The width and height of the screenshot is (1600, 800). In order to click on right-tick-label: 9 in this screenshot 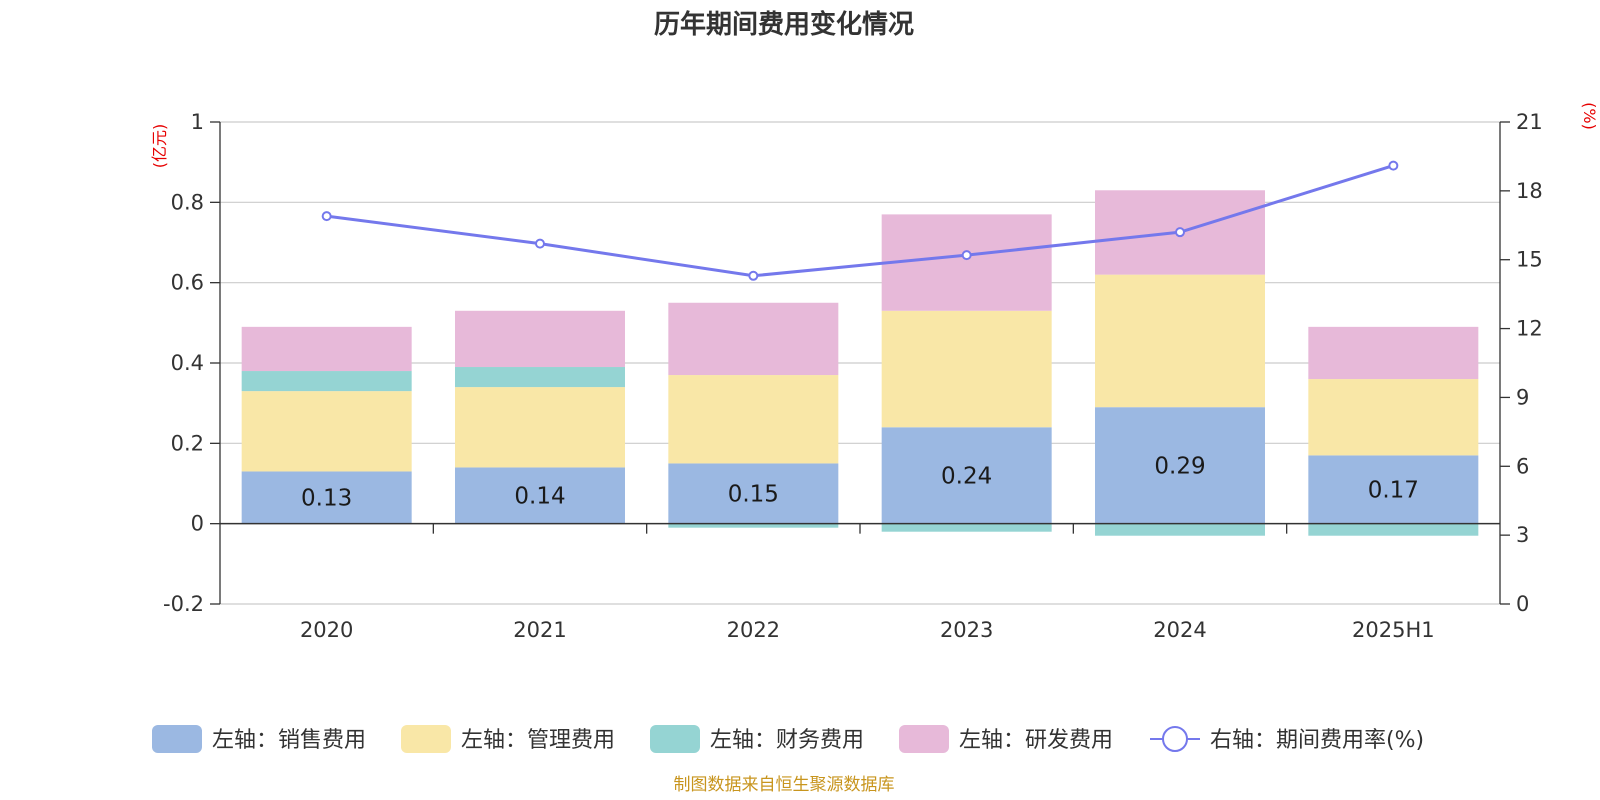, I will do `click(1522, 397)`.